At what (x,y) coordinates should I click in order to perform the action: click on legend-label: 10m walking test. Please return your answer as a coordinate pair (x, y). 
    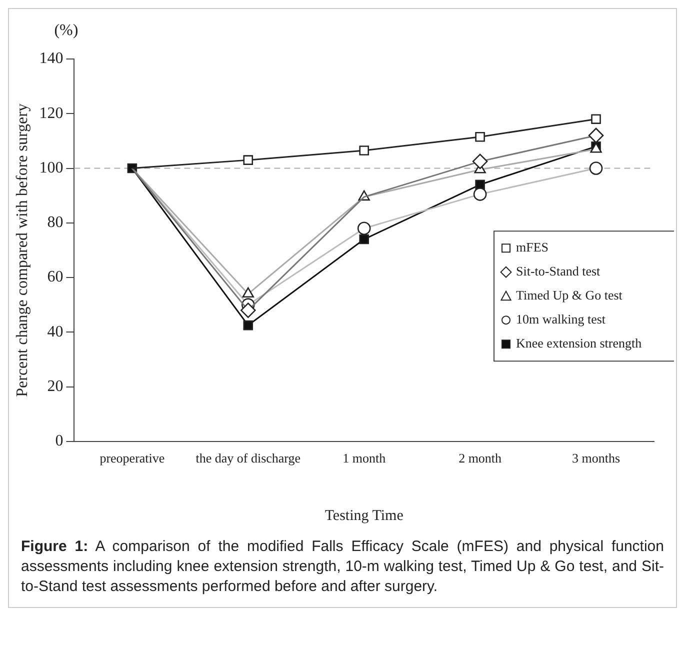
    Looking at the image, I should click on (561, 319).